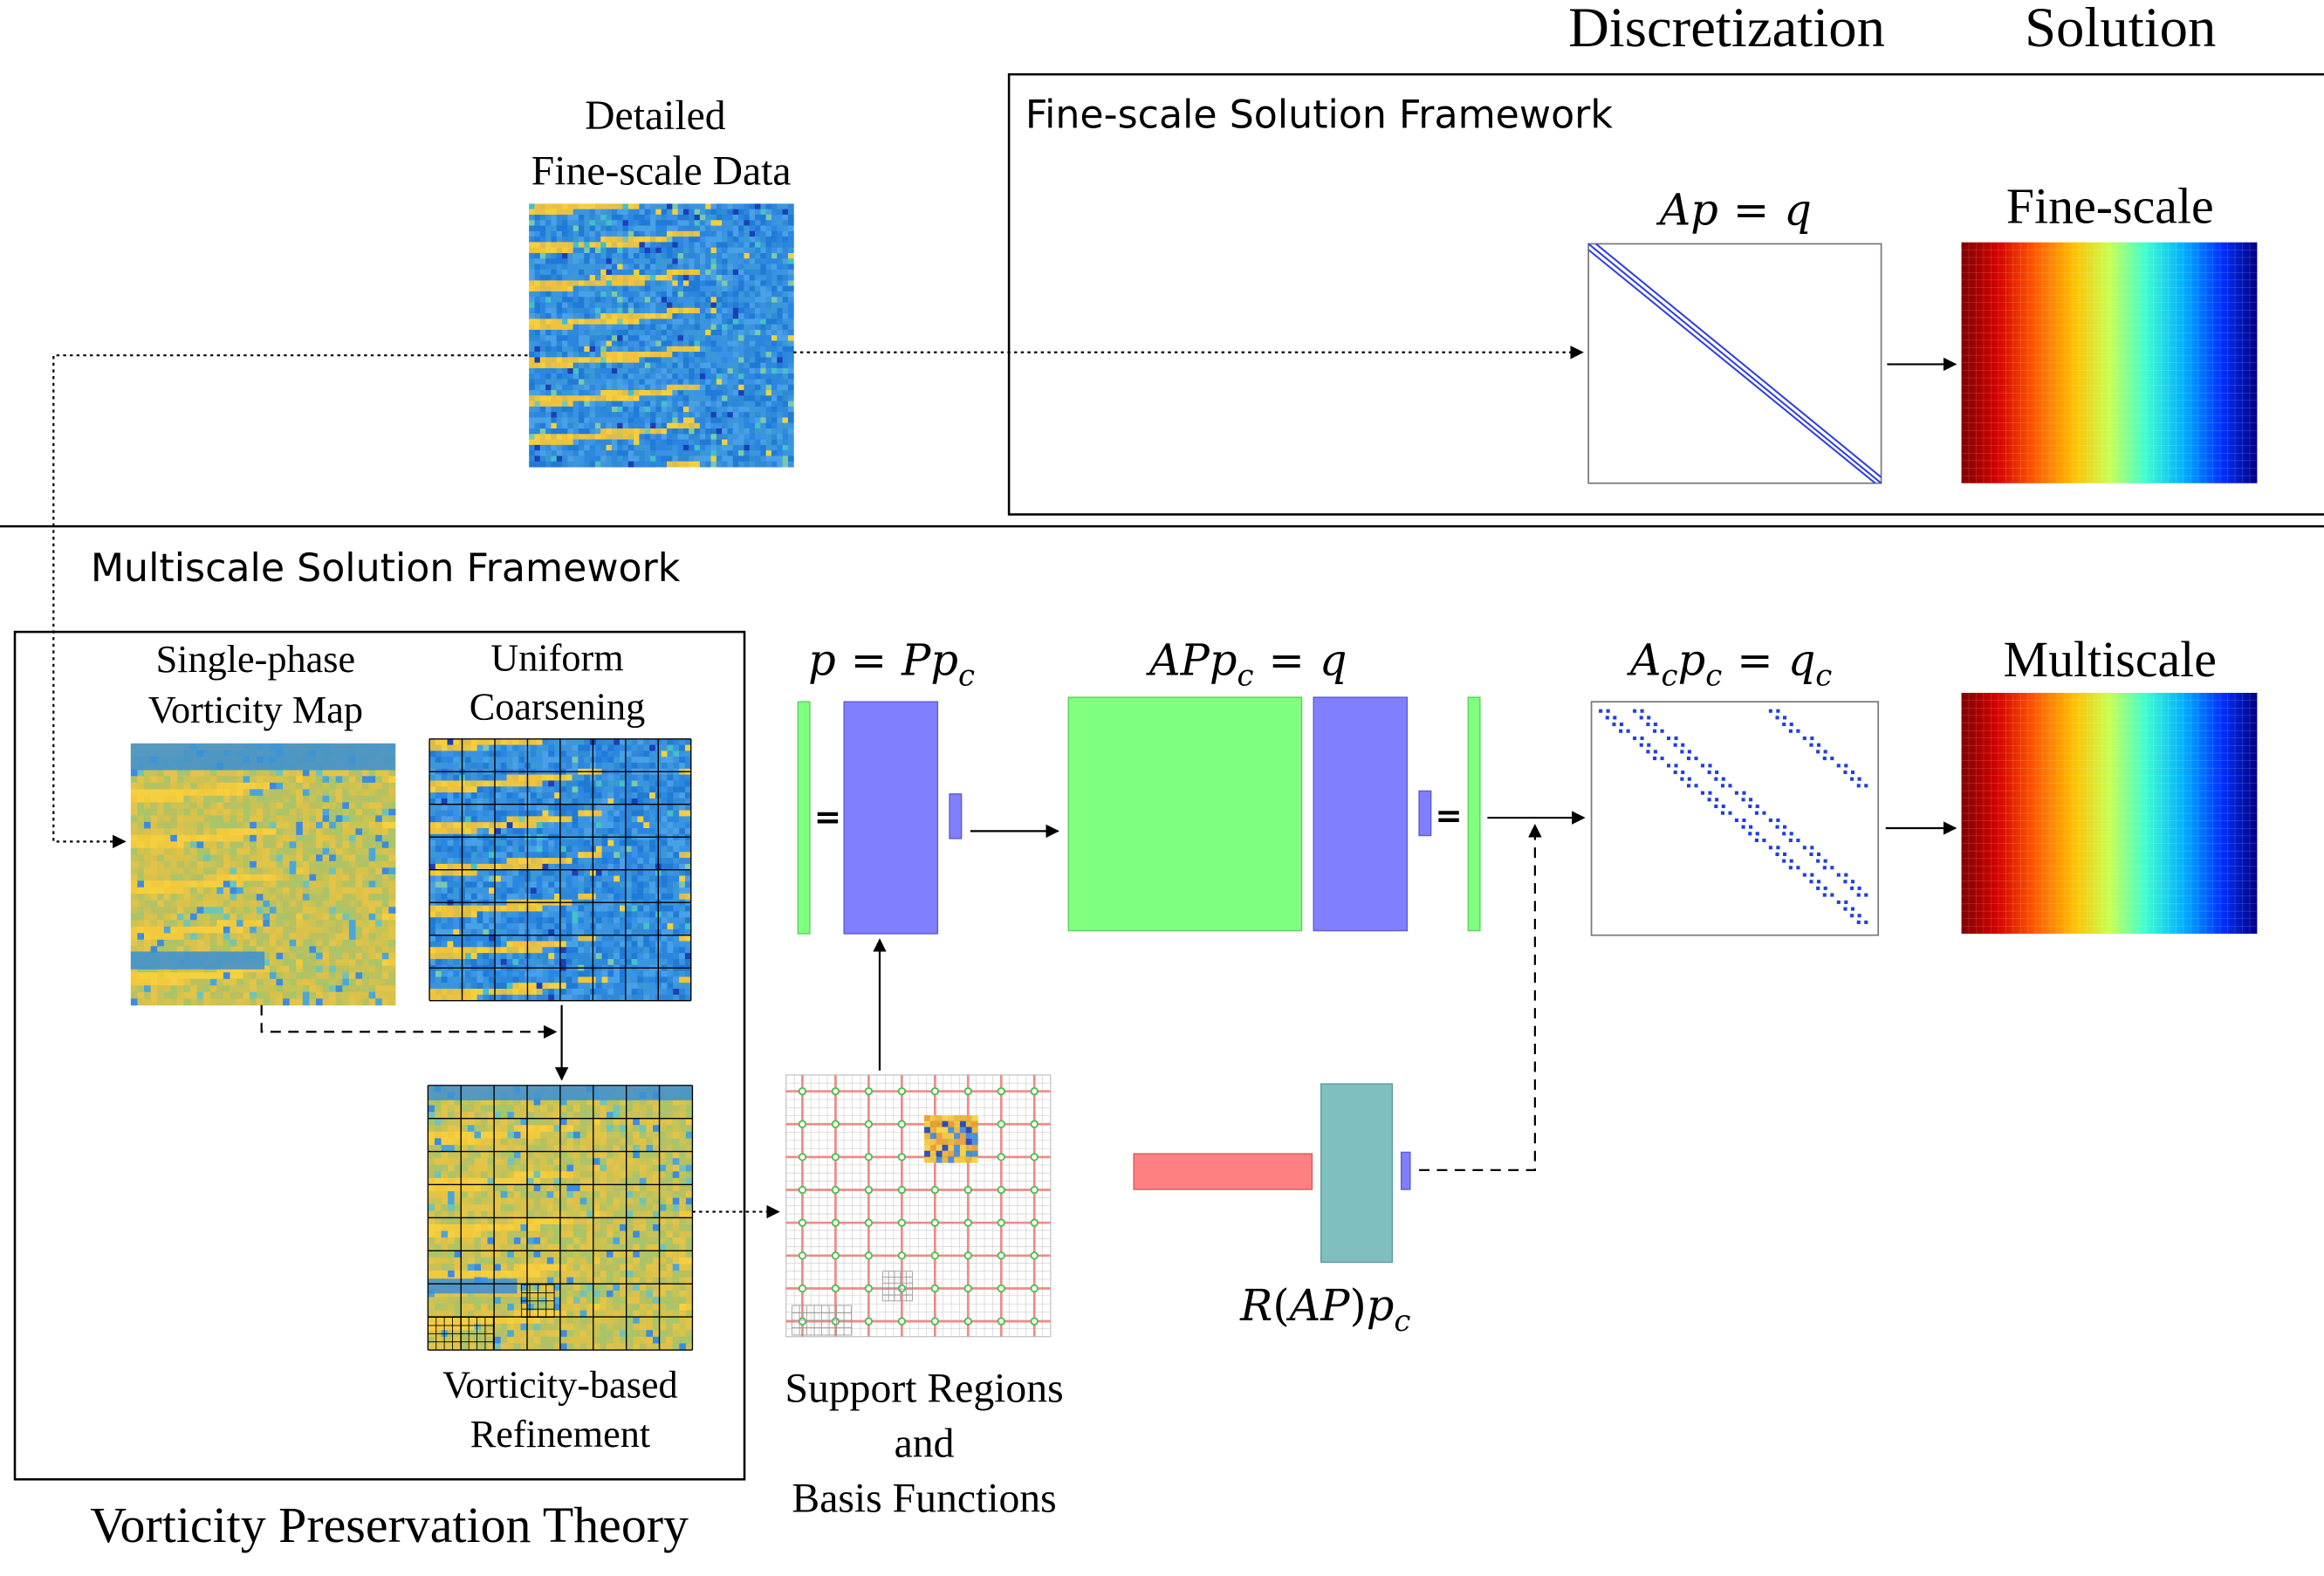 The image size is (2324, 1576). I want to click on fine-solution-grid, so click(2109, 362).